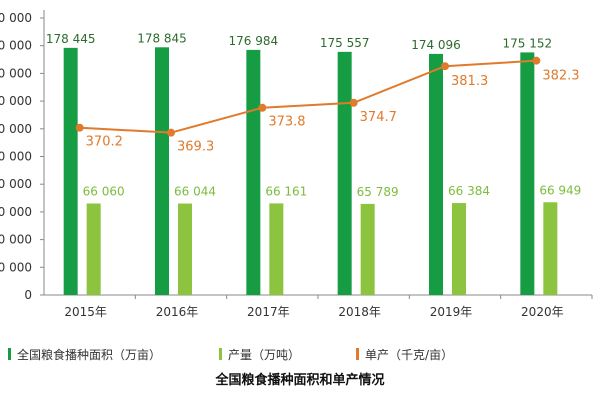  What do you see at coordinates (378, 192) in the screenshot?
I see `bar-yield-label: 65 789` at bounding box center [378, 192].